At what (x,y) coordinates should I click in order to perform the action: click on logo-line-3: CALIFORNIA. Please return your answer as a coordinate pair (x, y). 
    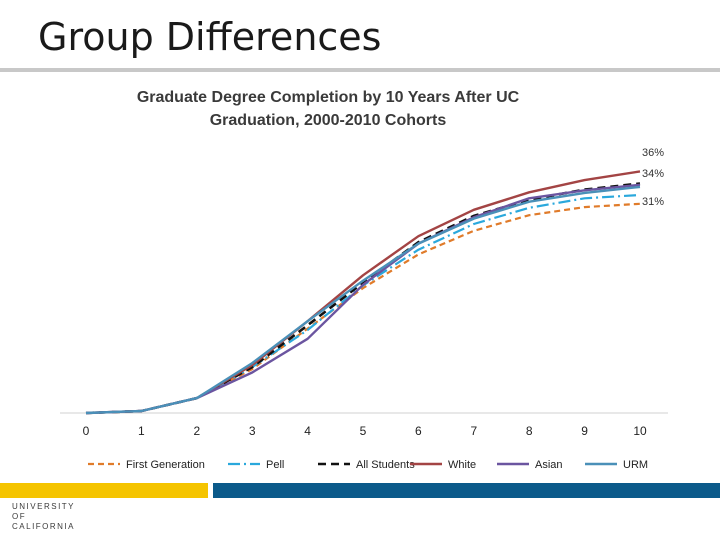
    Looking at the image, I should click on (44, 526).